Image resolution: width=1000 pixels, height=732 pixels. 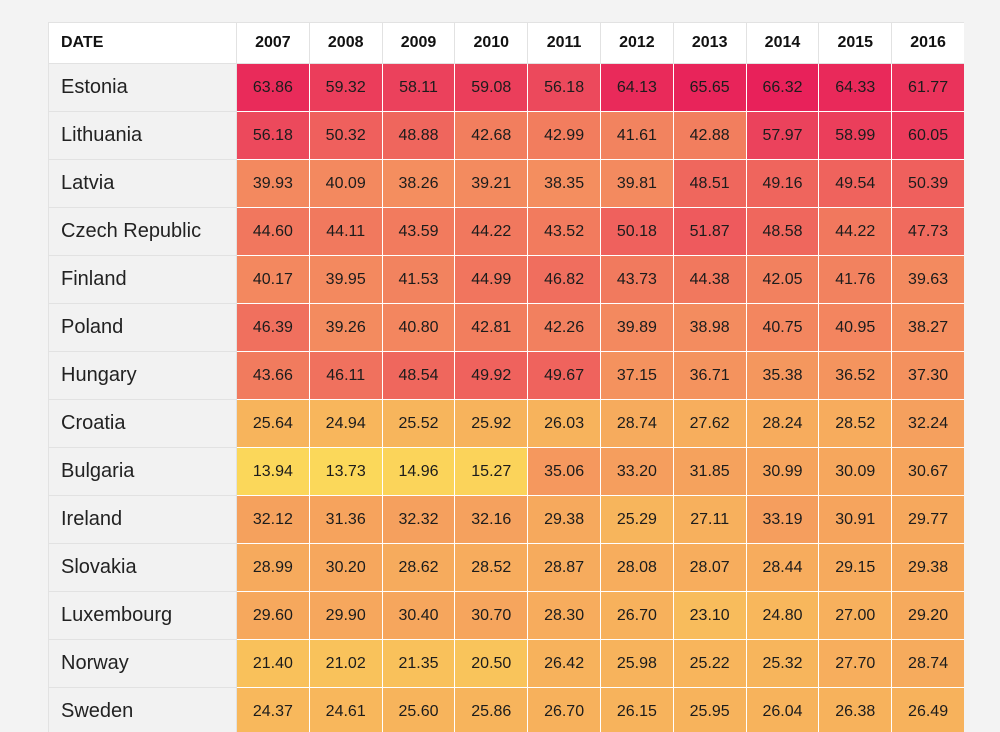 I want to click on heatmap-cell: 28.30, so click(x=564, y=615).